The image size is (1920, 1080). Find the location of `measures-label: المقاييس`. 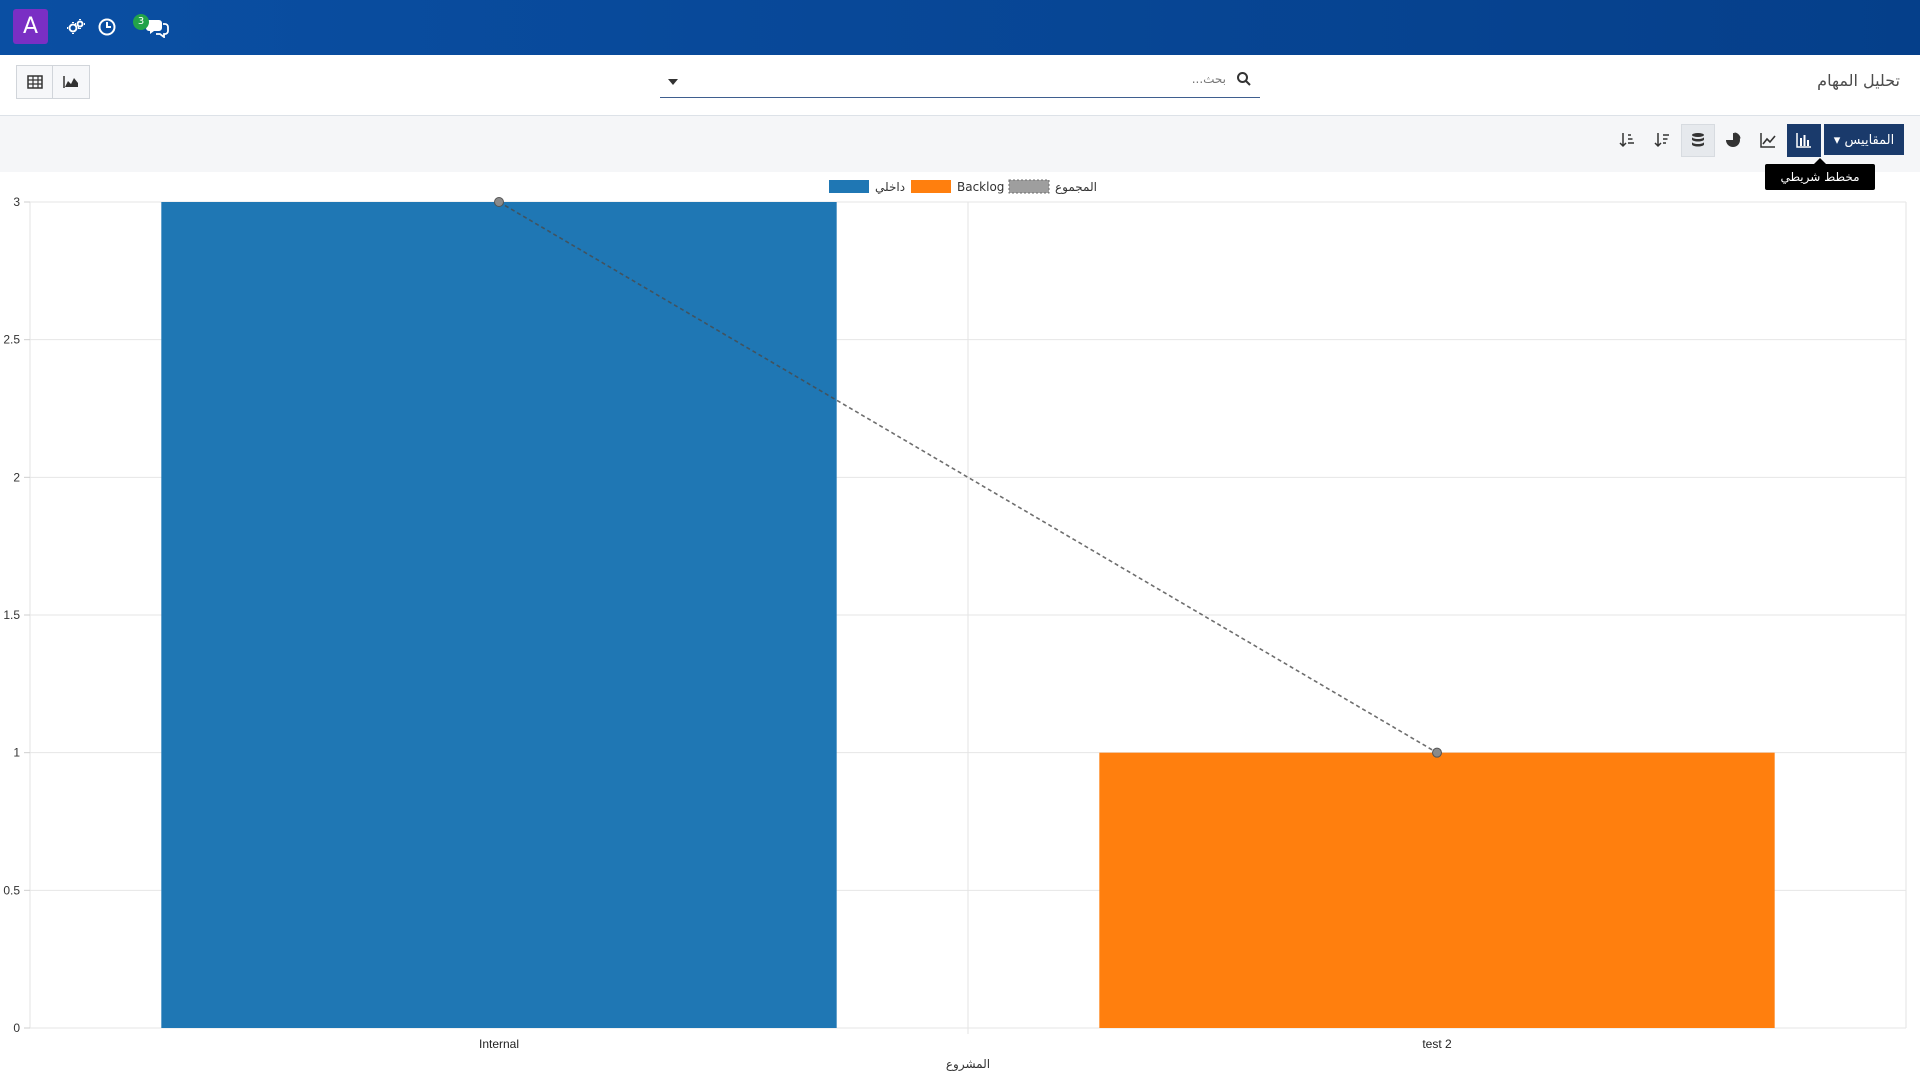

measures-label: المقاييس is located at coordinates (1869, 140).